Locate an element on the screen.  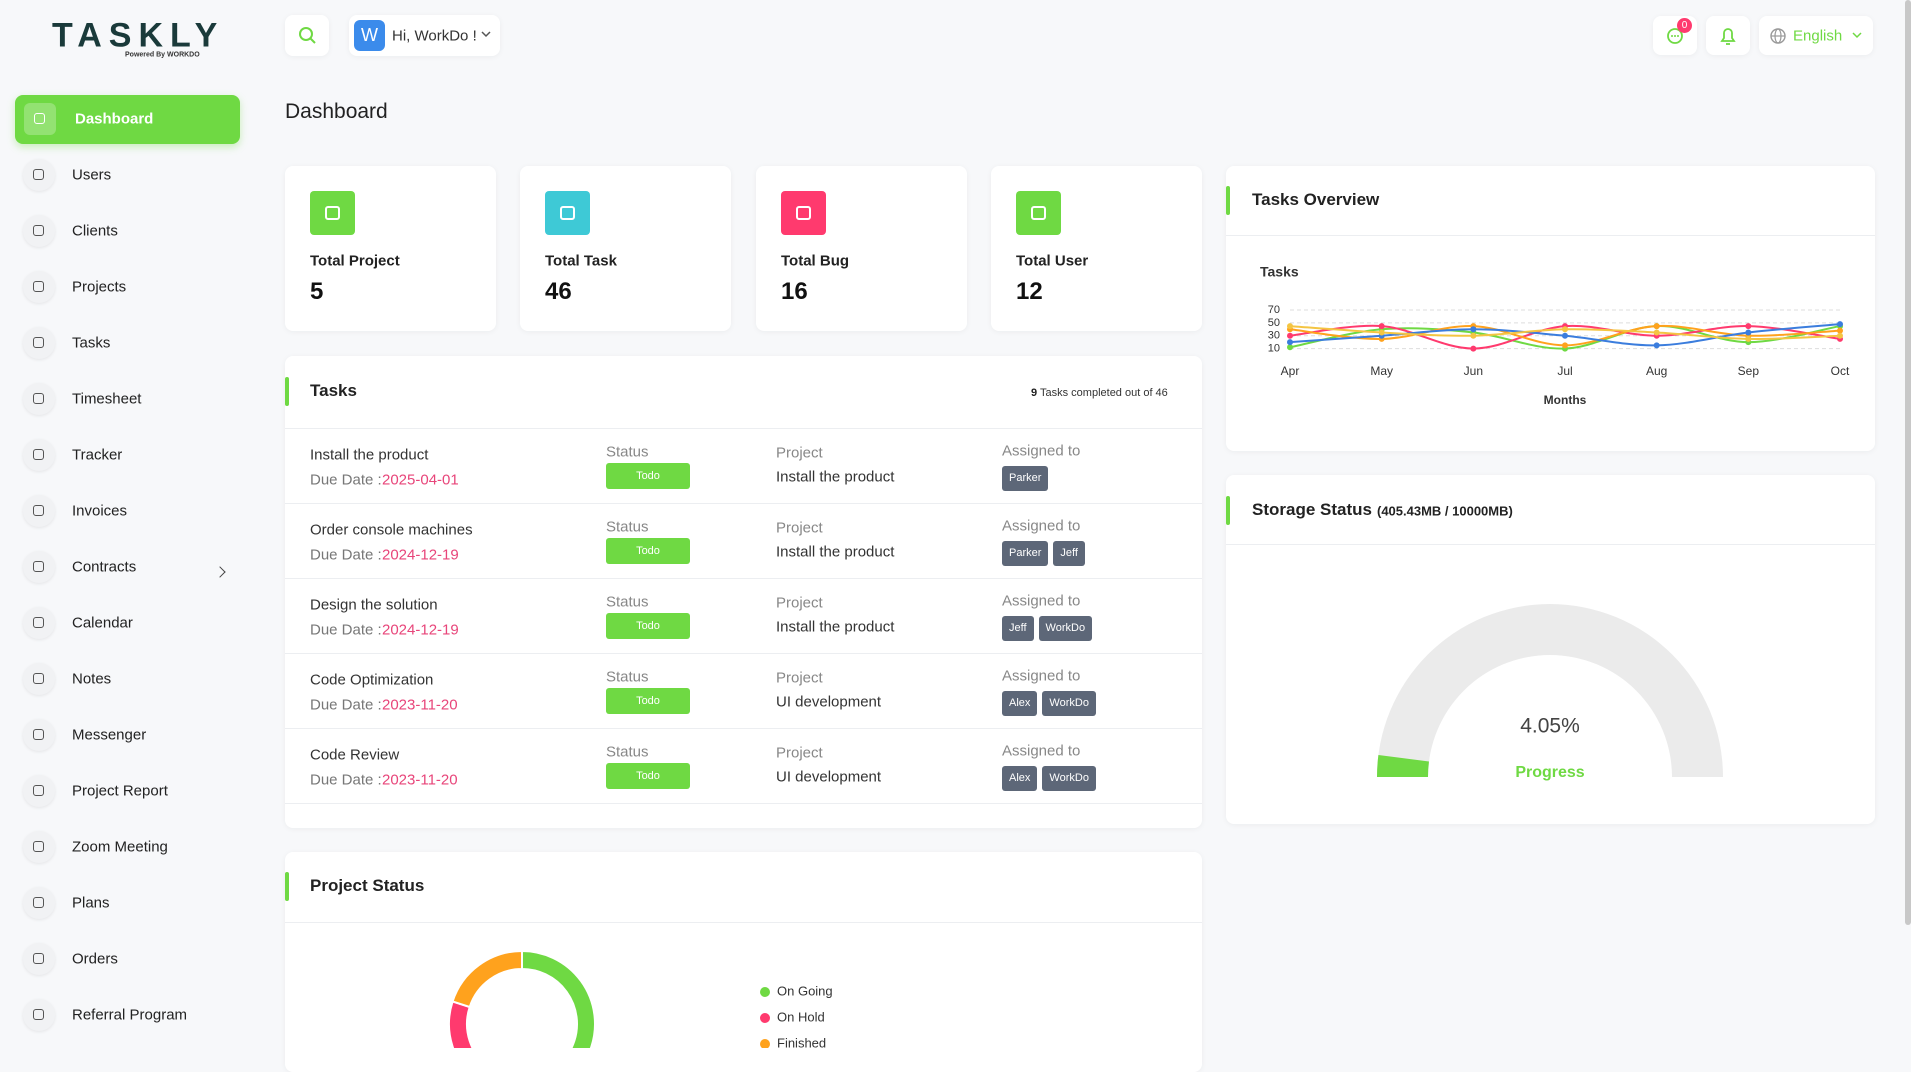
sidebar-item: Dashboard is located at coordinates (114, 119).